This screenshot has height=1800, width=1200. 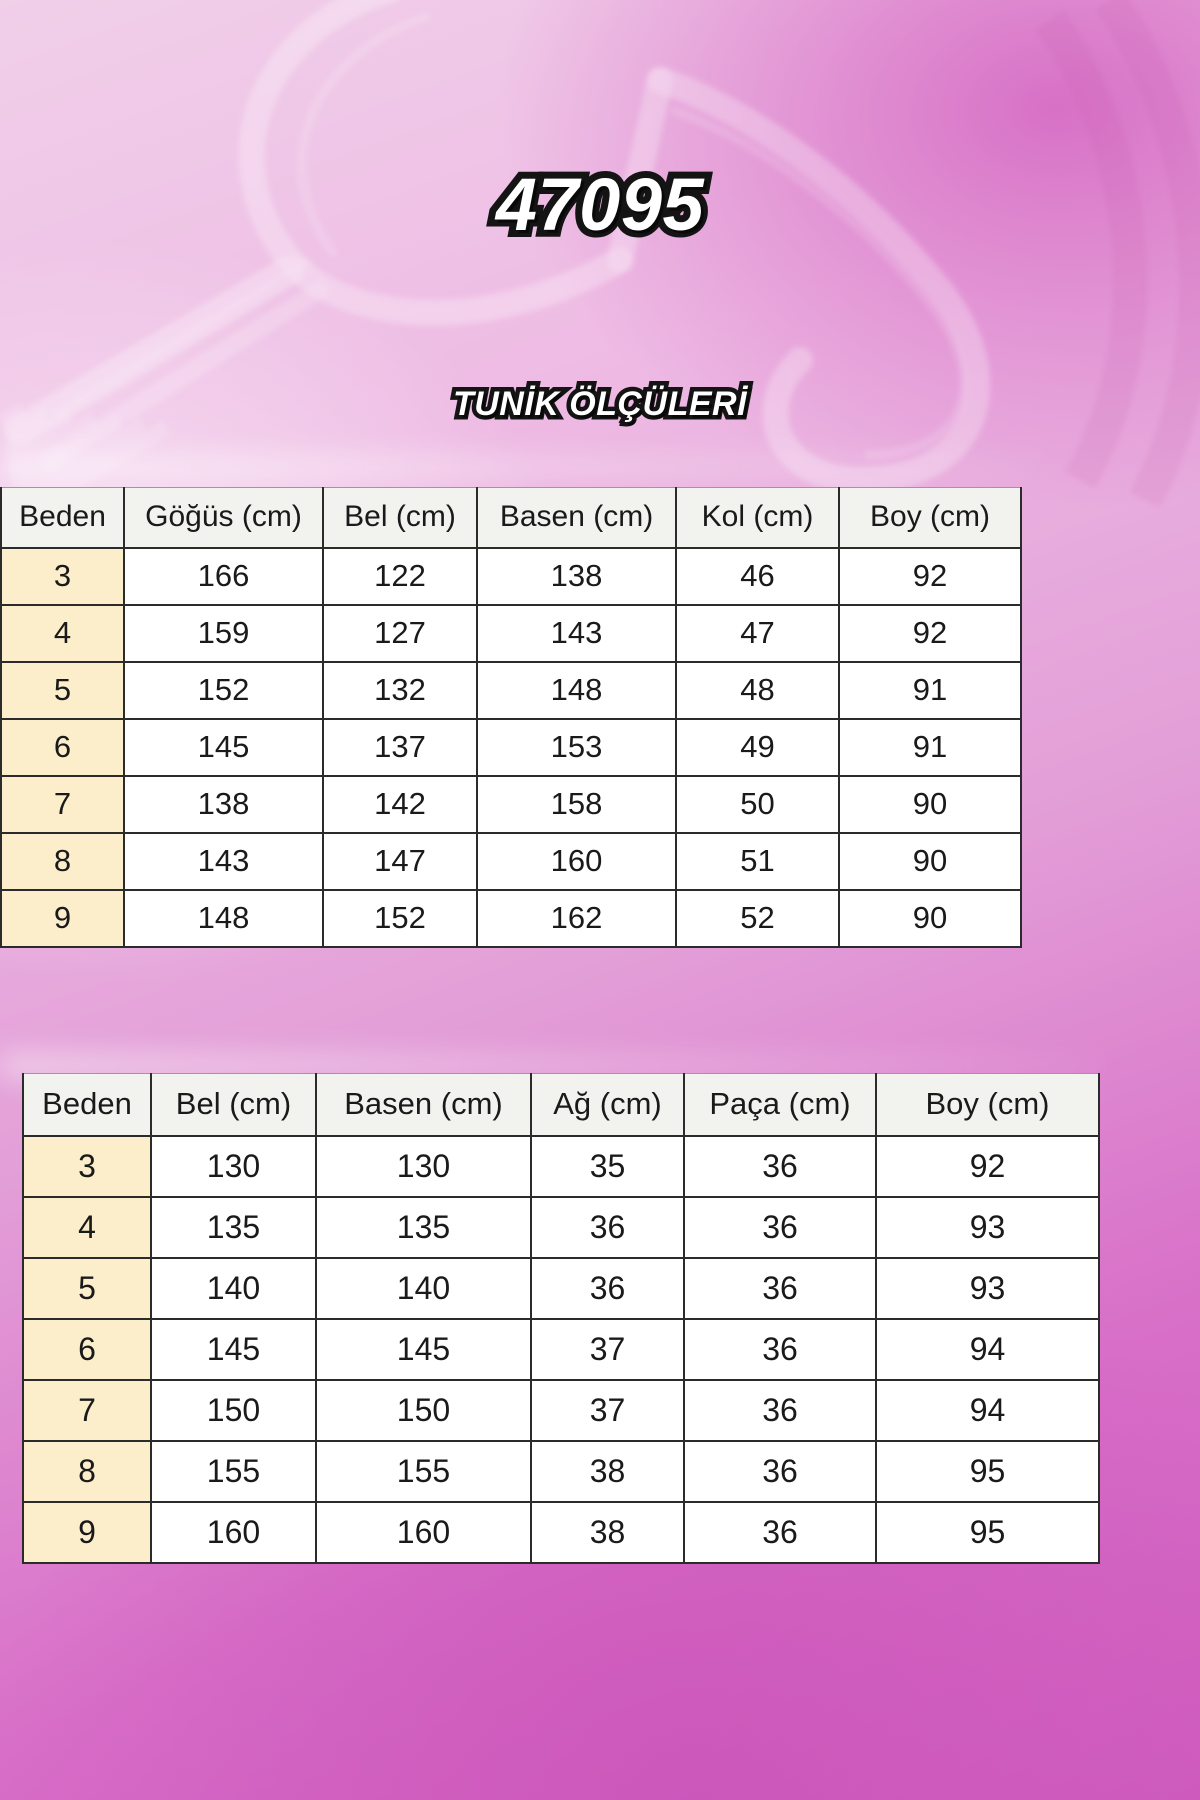 I want to click on cell-basen: 145, so click(x=423, y=1349).